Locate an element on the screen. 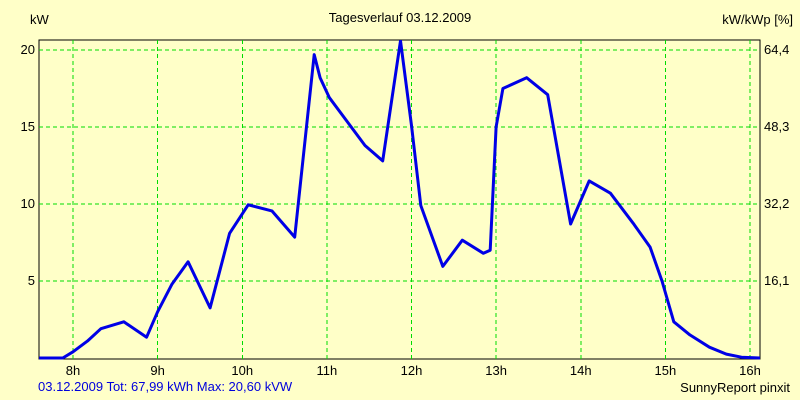 Image resolution: width=800 pixels, height=400 pixels. x-tick-label: 15h is located at coordinates (665, 370).